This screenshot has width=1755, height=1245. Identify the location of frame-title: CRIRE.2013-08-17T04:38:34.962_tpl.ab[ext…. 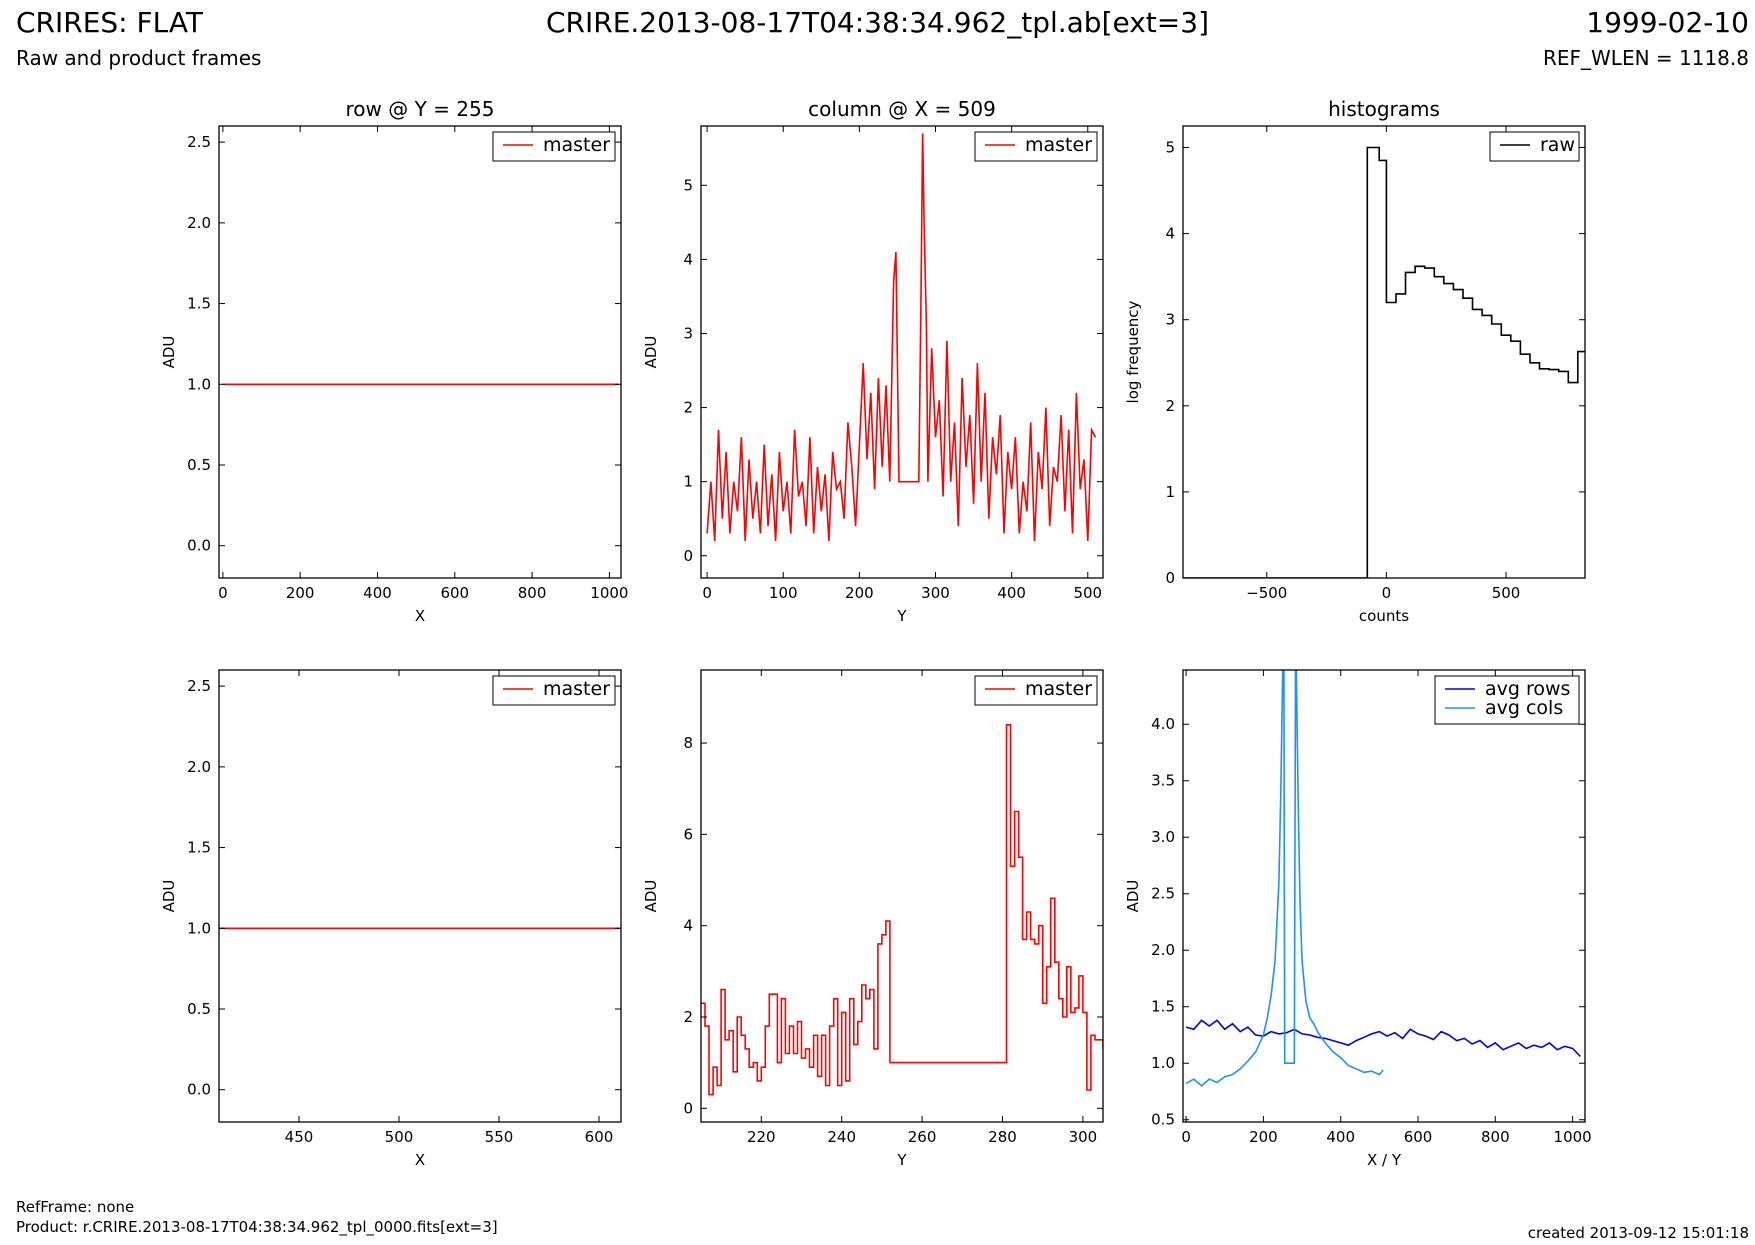
(877, 22).